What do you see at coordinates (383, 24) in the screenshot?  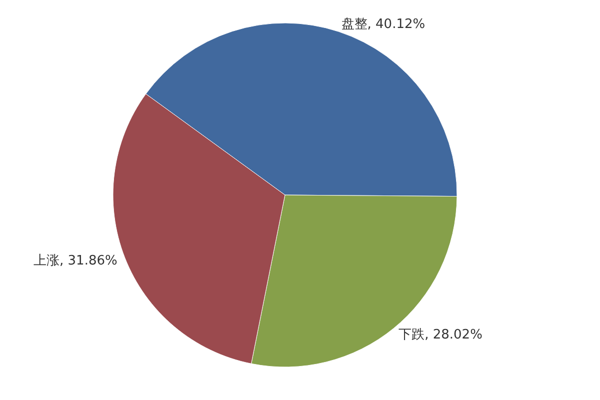 I see `slice-label: 盘整, 40.12%` at bounding box center [383, 24].